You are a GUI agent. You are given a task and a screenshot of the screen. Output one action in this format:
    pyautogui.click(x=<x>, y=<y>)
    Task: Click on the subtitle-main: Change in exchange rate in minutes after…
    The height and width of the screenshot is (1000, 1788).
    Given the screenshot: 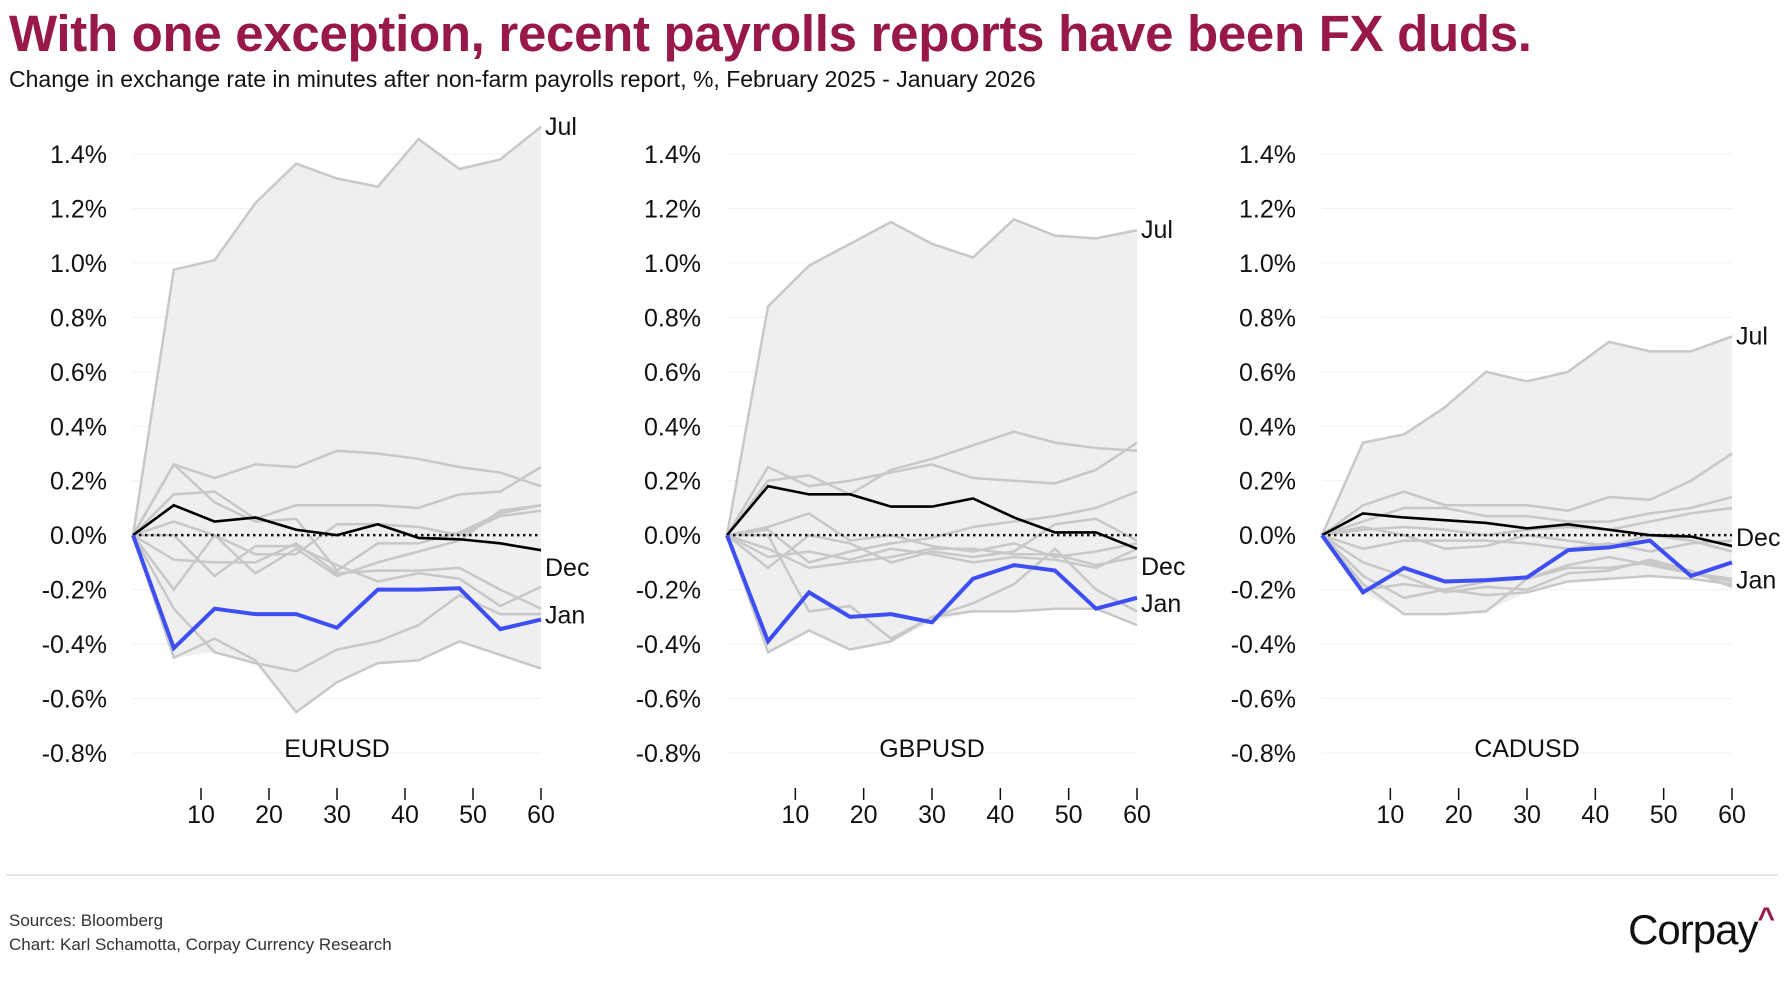 What is the action you would take?
    pyautogui.click(x=364, y=79)
    